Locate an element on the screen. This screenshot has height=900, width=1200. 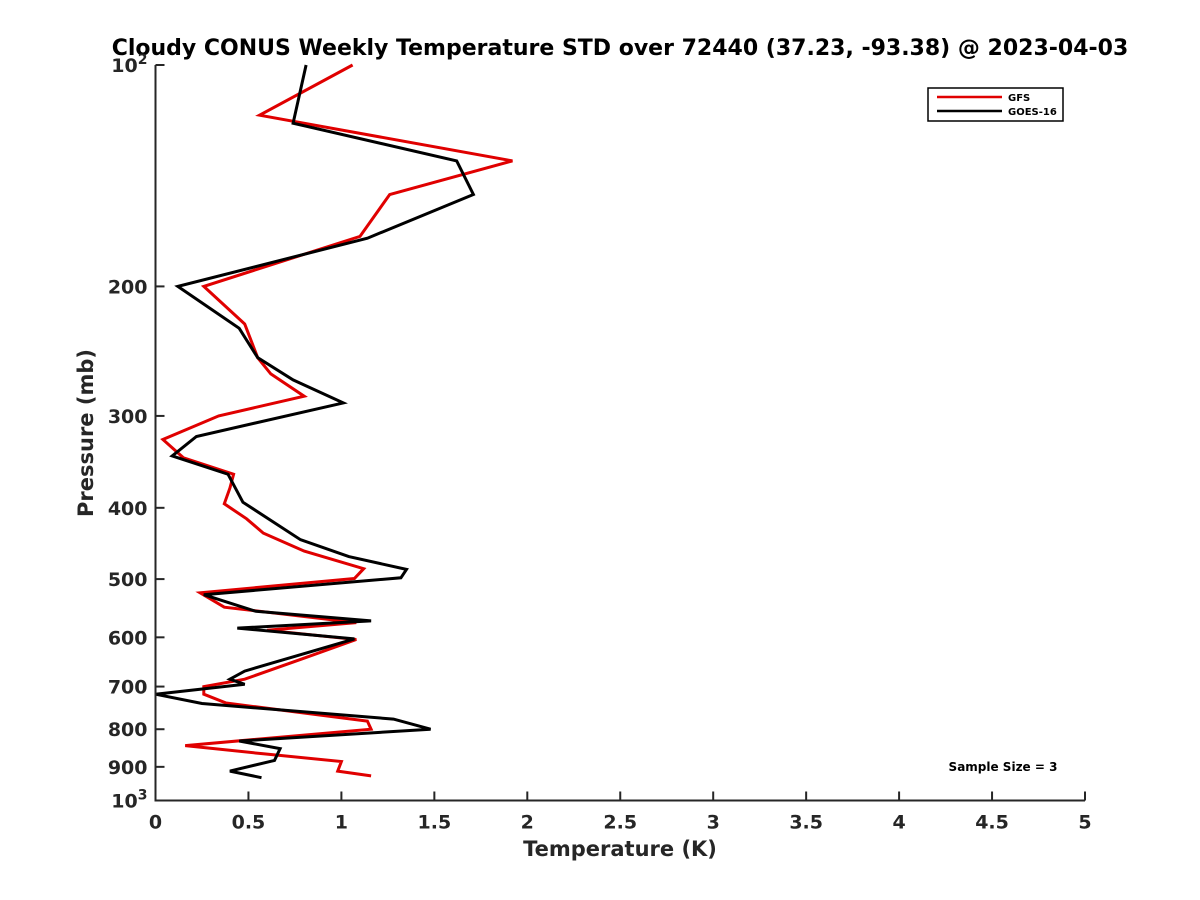
x-tick-label: 3 is located at coordinates (713, 823).